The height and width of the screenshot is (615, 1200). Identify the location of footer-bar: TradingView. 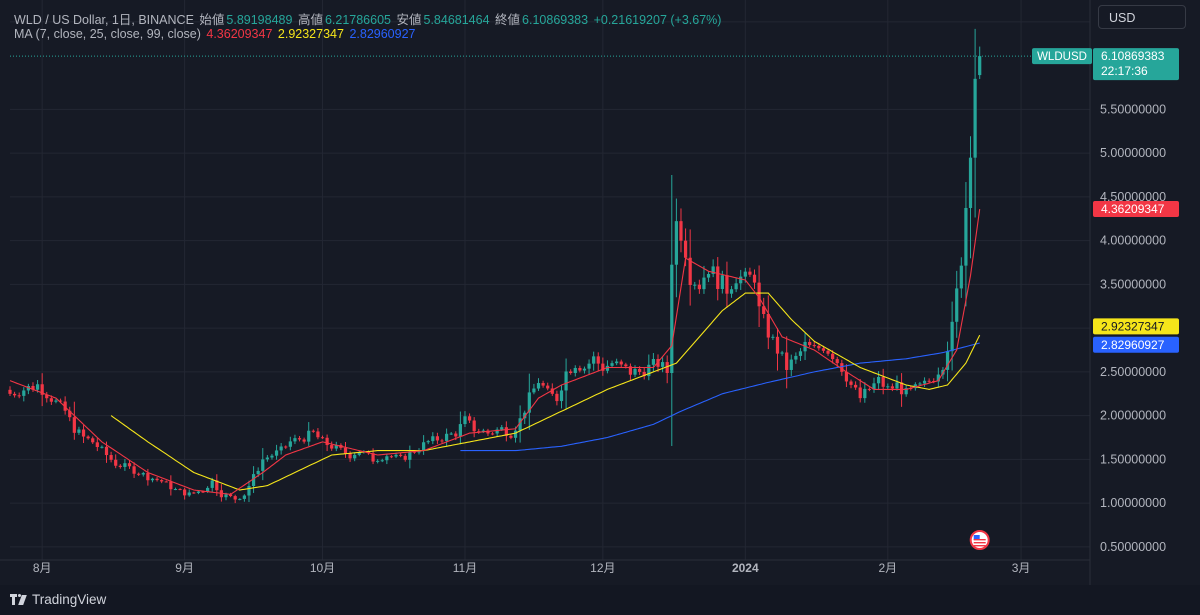
(600, 600).